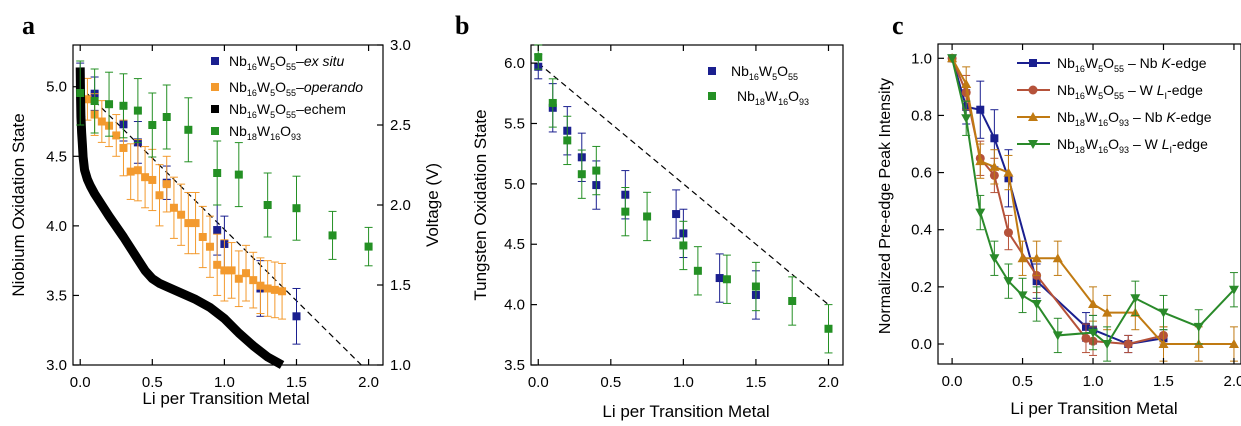 Image resolution: width=1241 pixels, height=426 pixels. What do you see at coordinates (1130, 91) in the screenshot?
I see `legend-label-c-nb16-w: Nb16W5O55 – W LI-edge` at bounding box center [1130, 91].